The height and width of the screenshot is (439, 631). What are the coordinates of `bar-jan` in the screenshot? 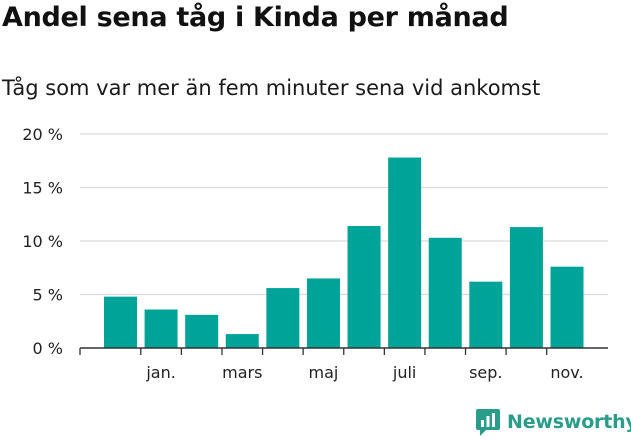 It's located at (161, 328).